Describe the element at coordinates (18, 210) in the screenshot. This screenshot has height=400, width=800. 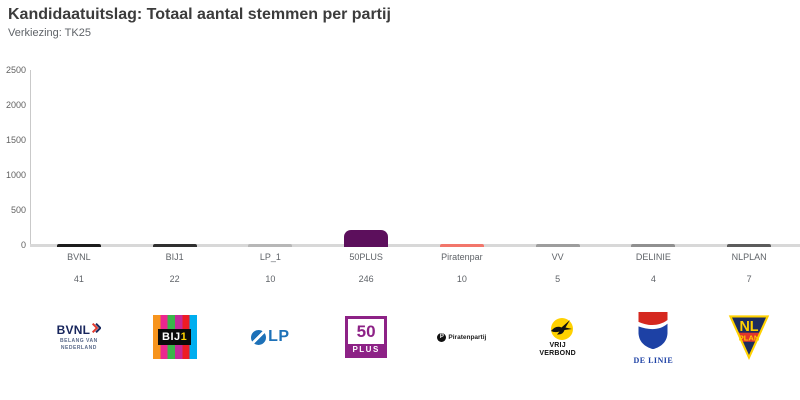
I see `y-axis-tick-label: 500` at that location.